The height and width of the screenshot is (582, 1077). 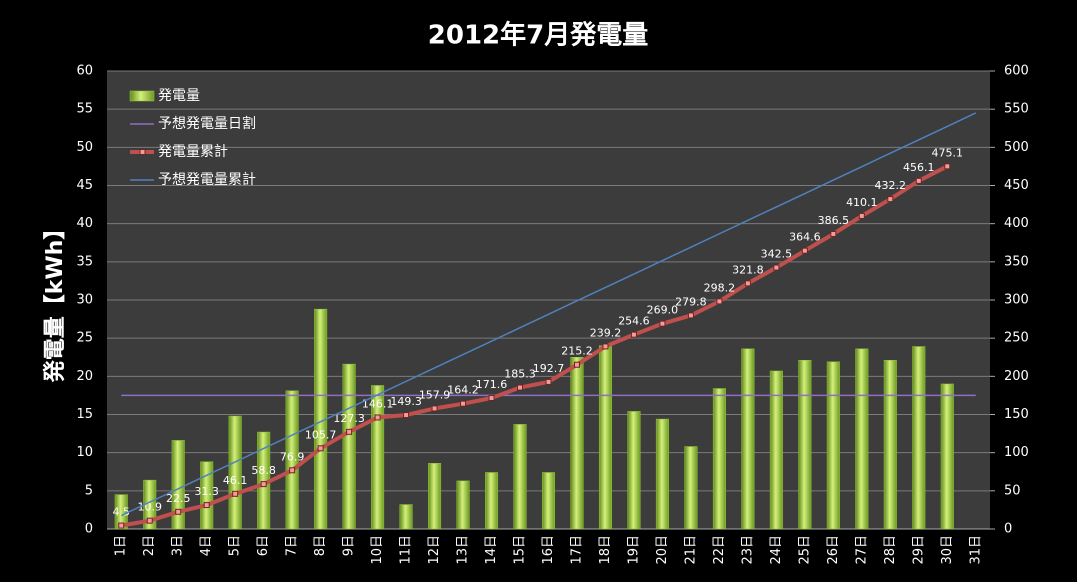 What do you see at coordinates (206, 545) in the screenshot?
I see `x-tick-label: 4日` at bounding box center [206, 545].